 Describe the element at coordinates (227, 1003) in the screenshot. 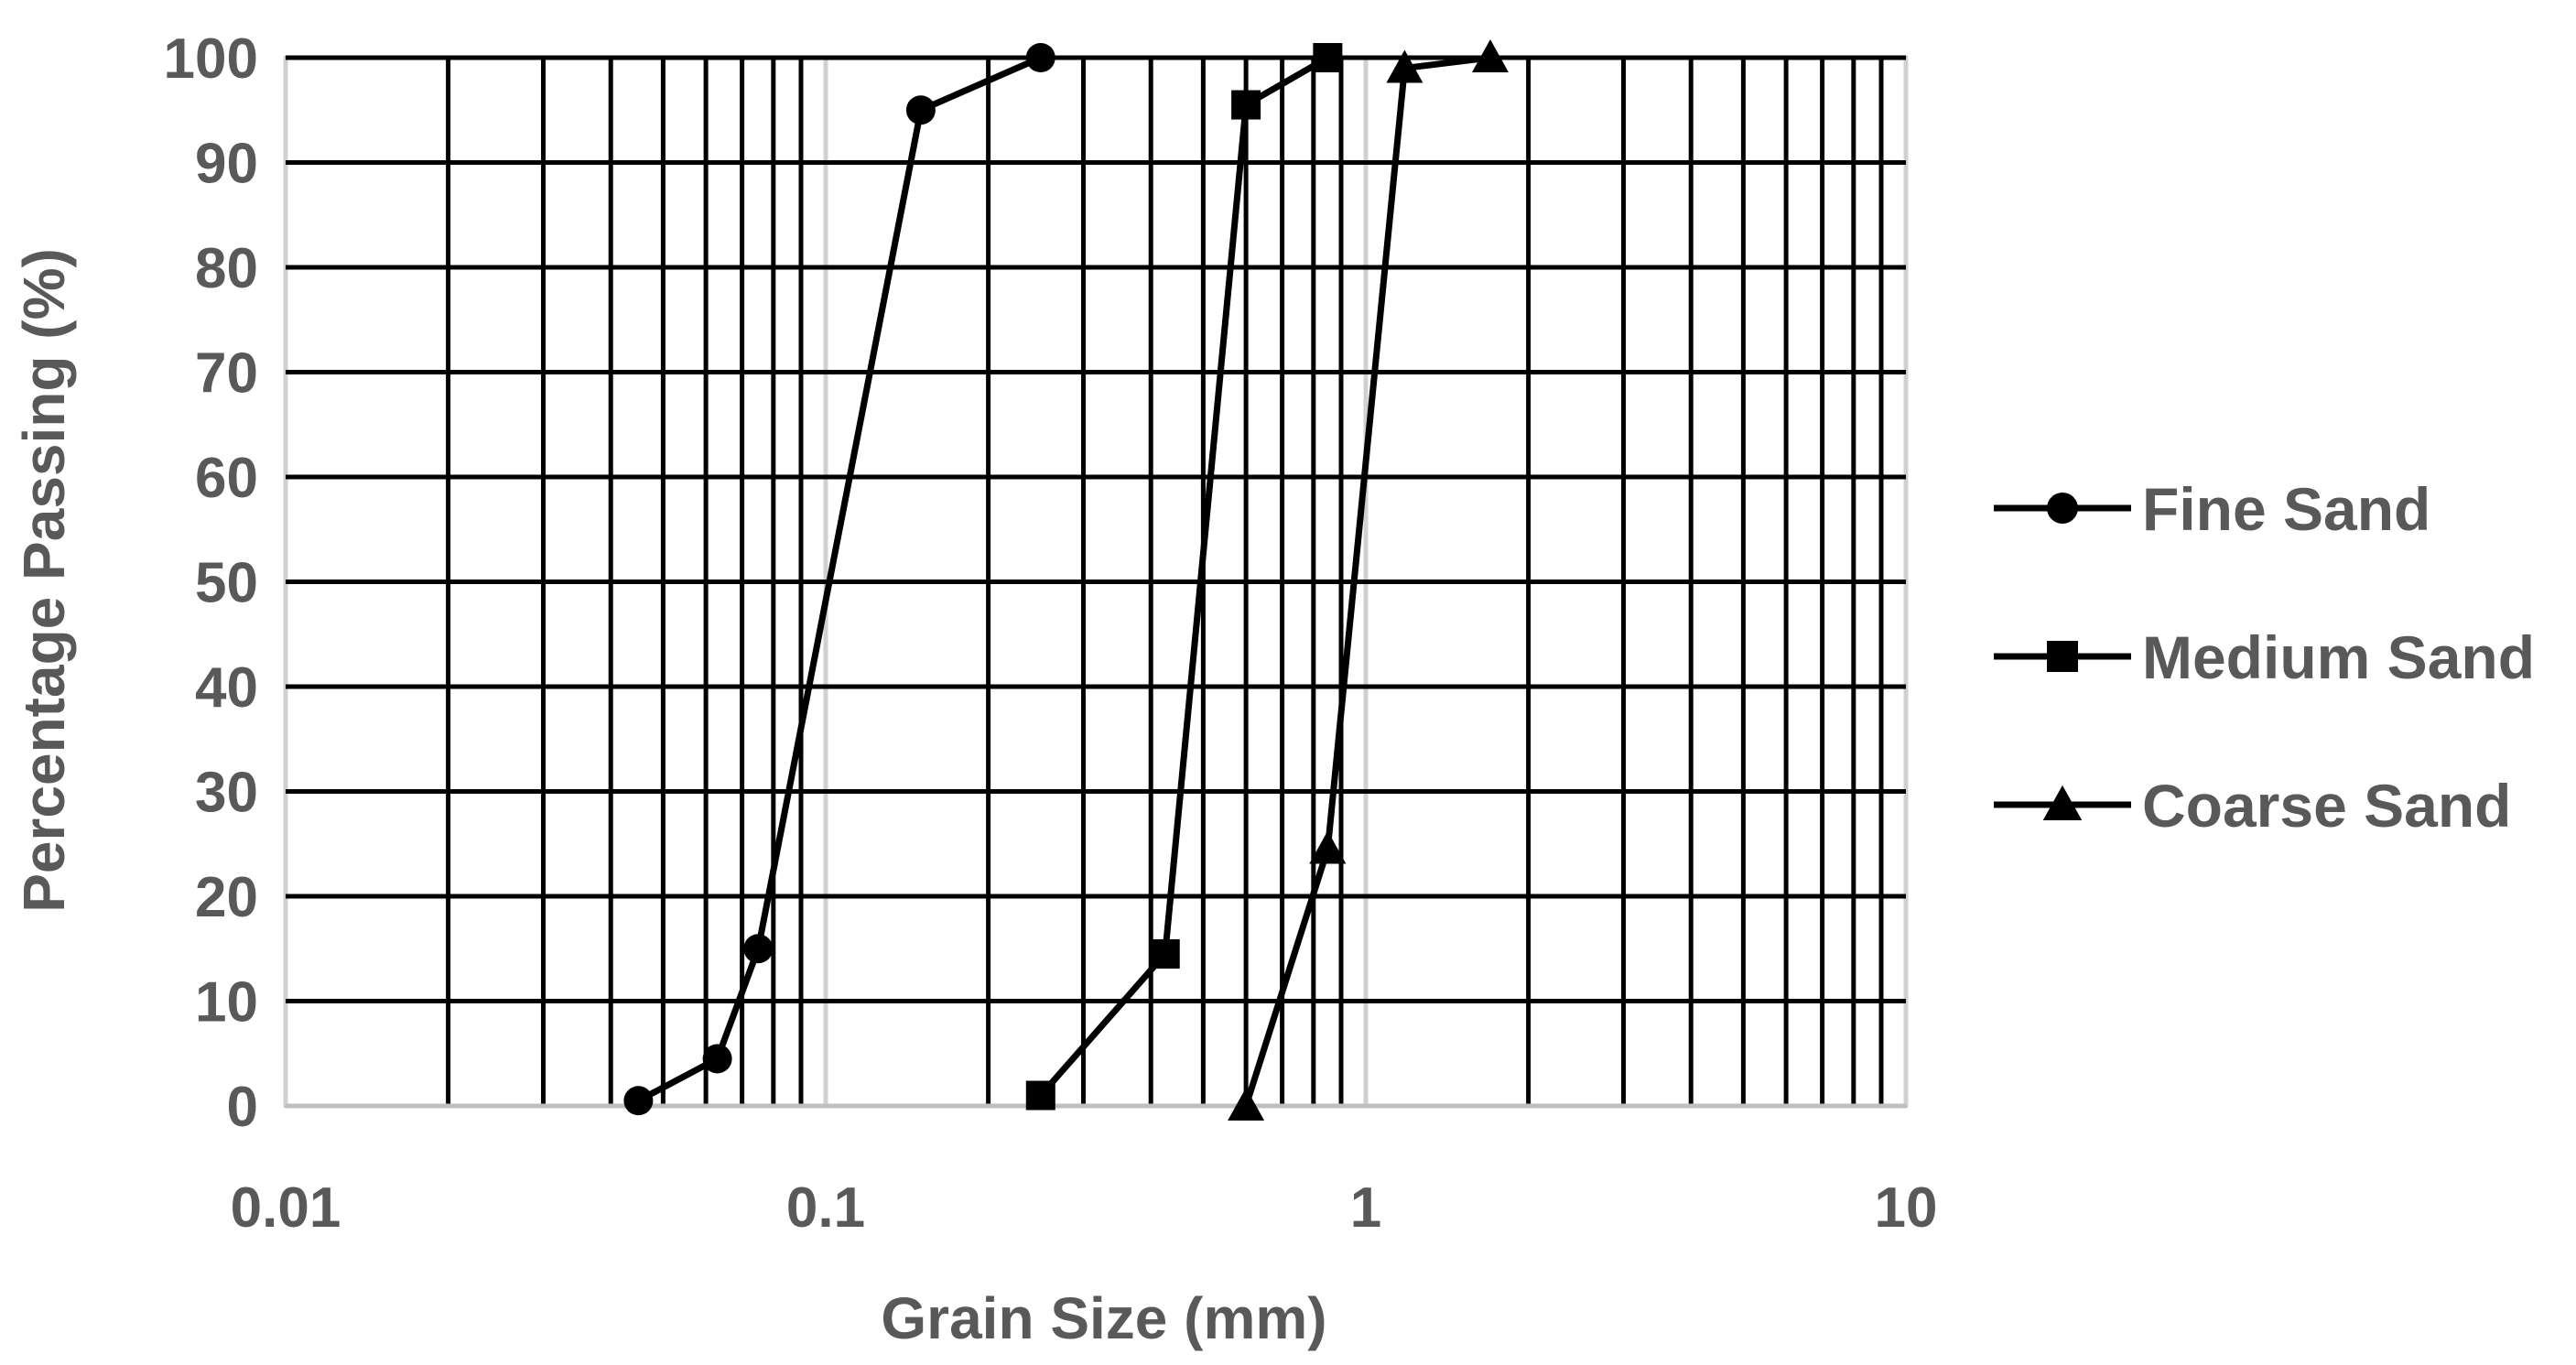

I see `y-tick-label: 10` at that location.